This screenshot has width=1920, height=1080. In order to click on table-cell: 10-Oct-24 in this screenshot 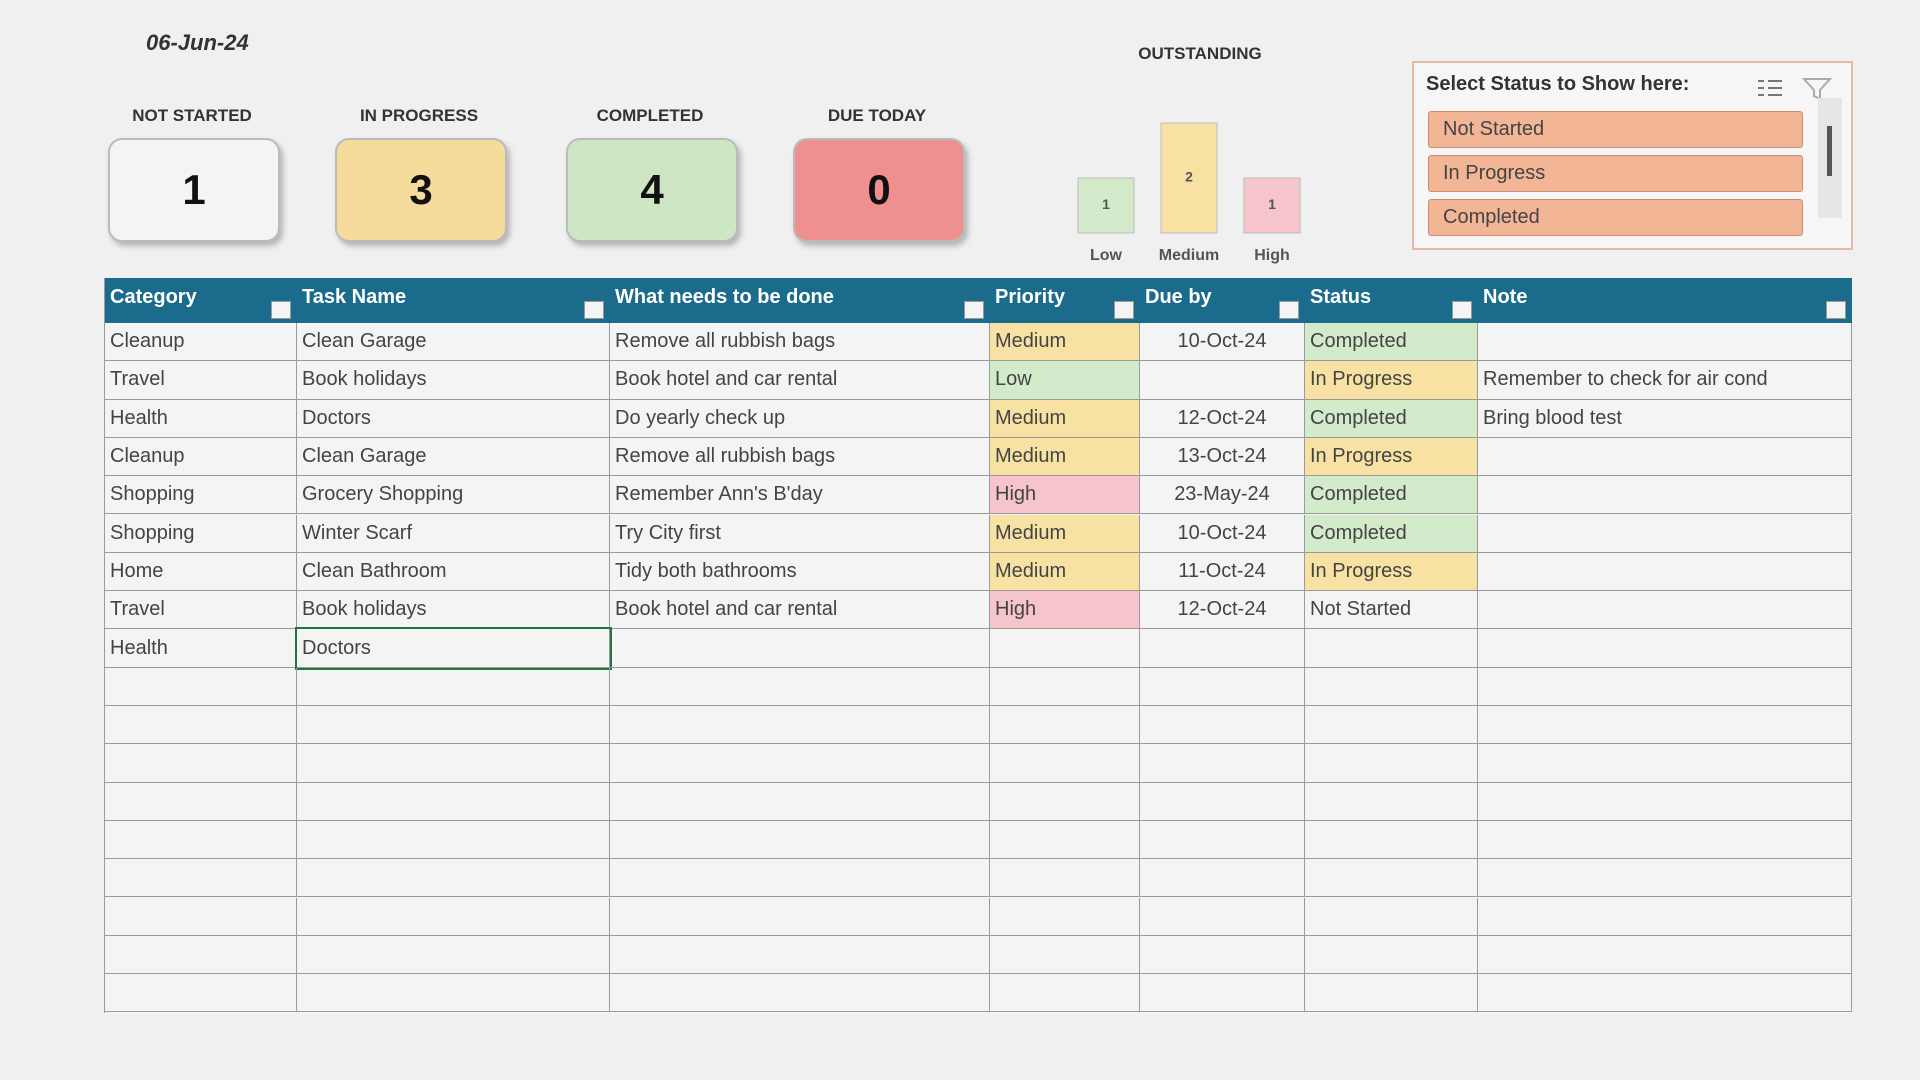, I will do `click(1222, 342)`.